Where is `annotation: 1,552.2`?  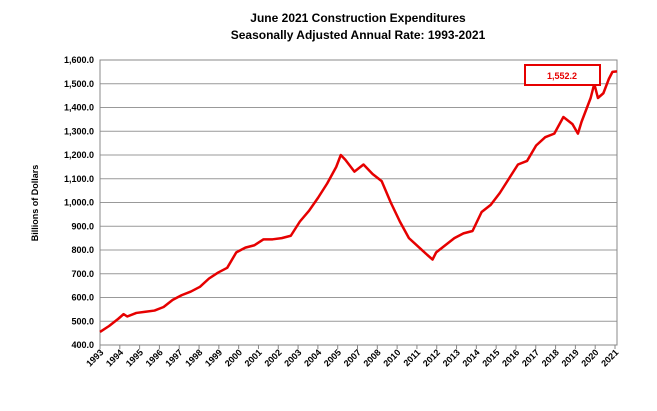
annotation: 1,552.2 is located at coordinates (562, 76).